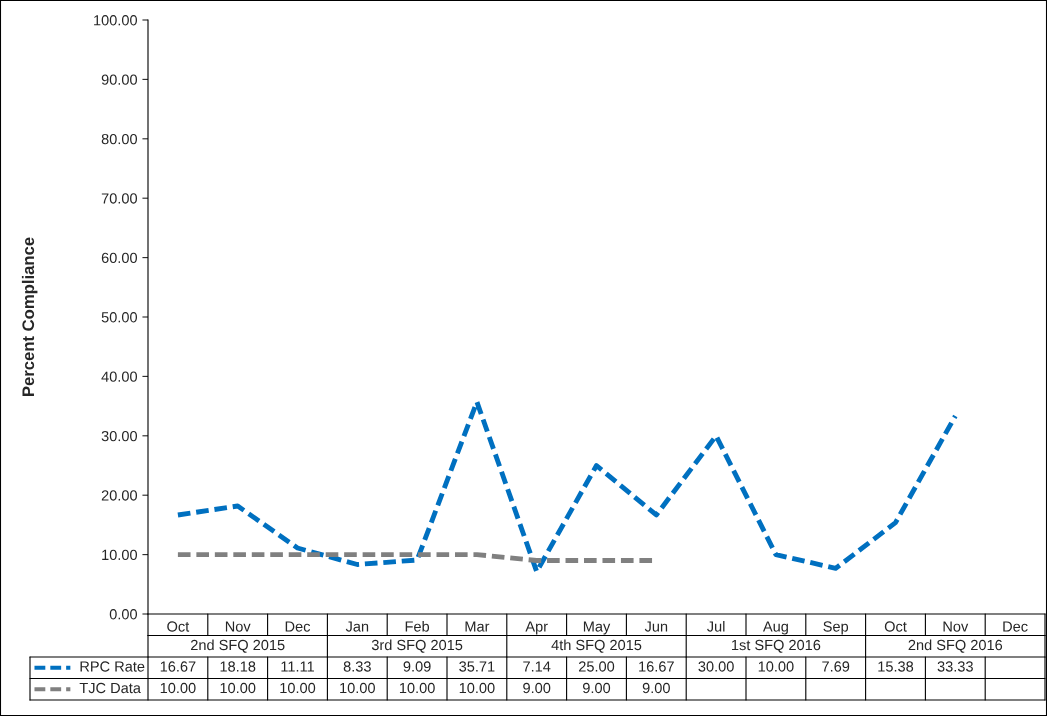  I want to click on y-tick-label: 10.00, so click(120, 555).